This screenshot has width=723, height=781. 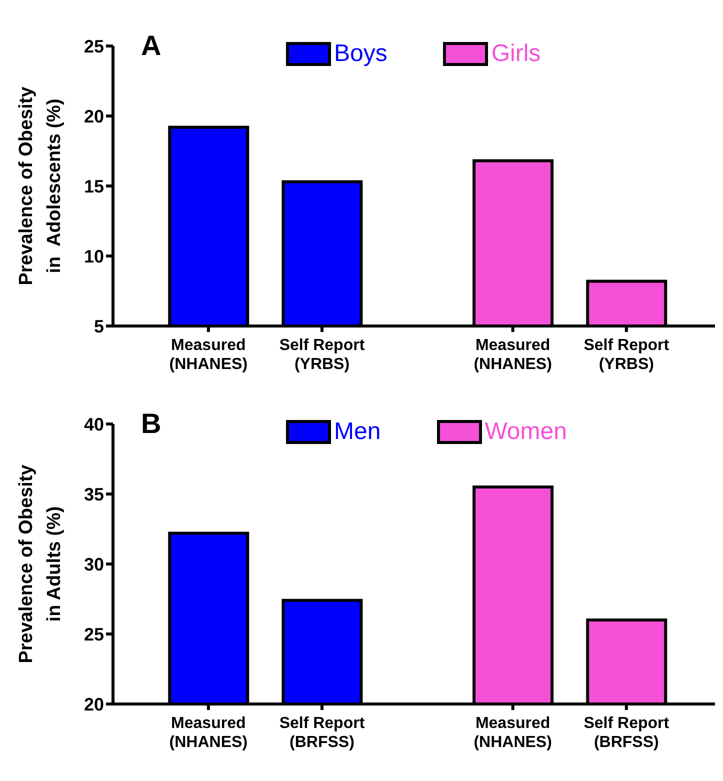 What do you see at coordinates (99, 326) in the screenshot?
I see `y-tick-label: 5` at bounding box center [99, 326].